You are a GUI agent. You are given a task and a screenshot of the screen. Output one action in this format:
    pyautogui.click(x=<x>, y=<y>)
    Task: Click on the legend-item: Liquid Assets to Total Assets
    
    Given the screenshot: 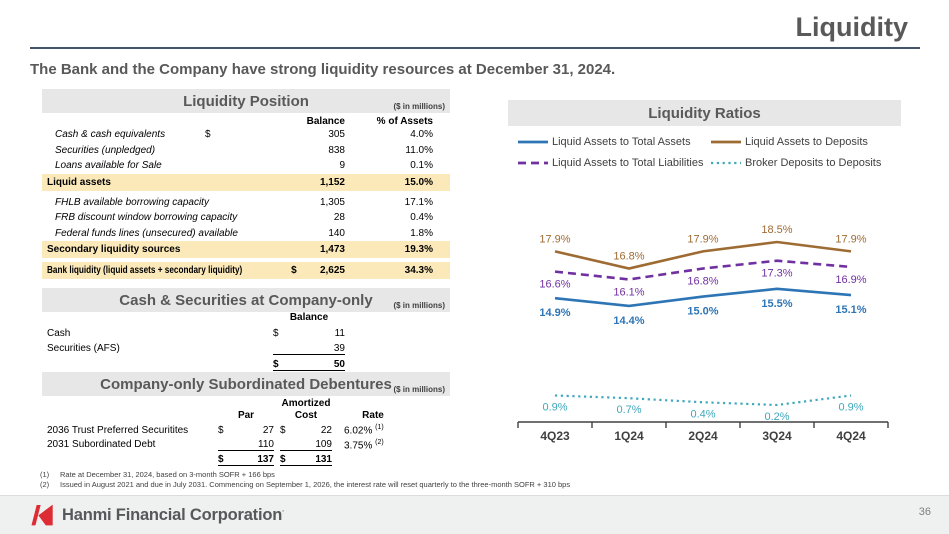 What is the action you would take?
    pyautogui.click(x=614, y=142)
    